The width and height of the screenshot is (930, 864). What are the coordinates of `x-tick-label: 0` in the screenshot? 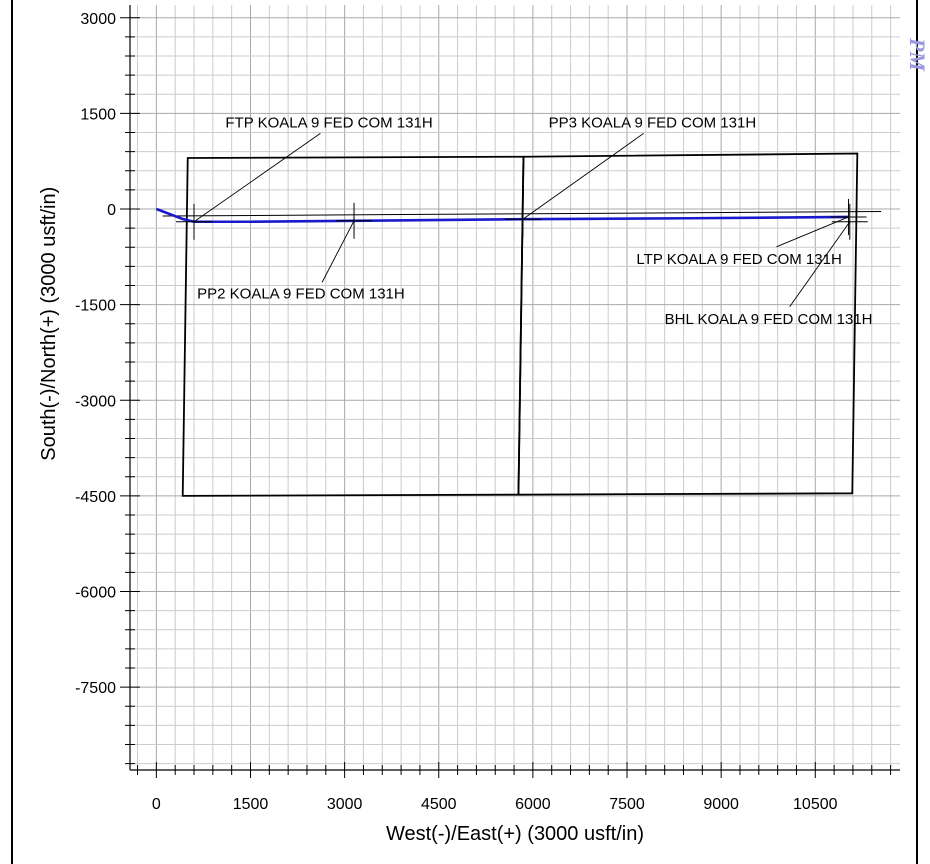 It's located at (156, 804).